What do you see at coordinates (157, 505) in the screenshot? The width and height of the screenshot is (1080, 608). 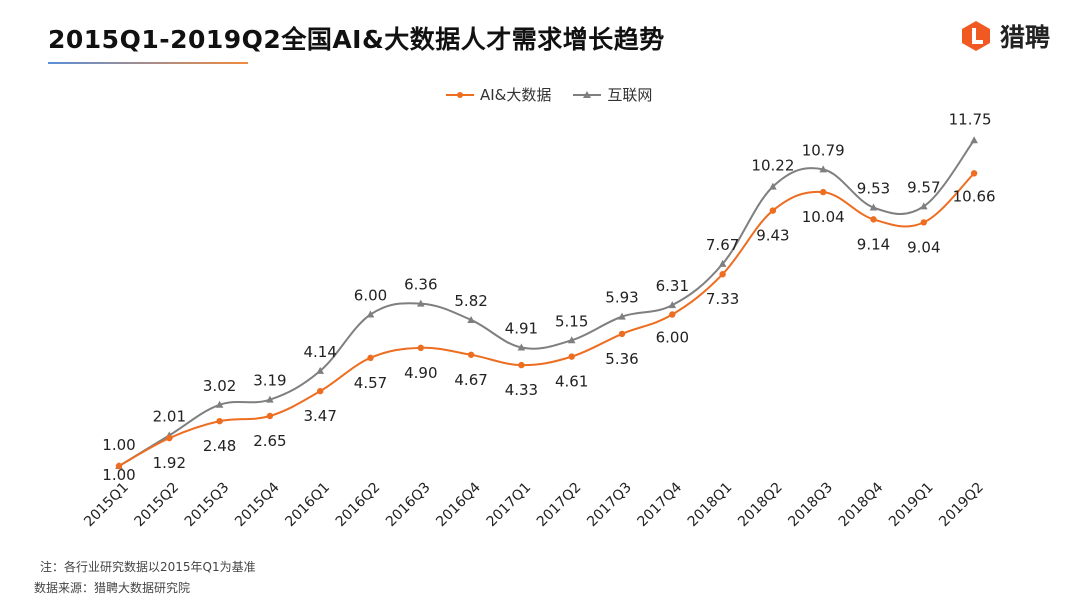 I see `x-tick-label-1: 2015Q2` at bounding box center [157, 505].